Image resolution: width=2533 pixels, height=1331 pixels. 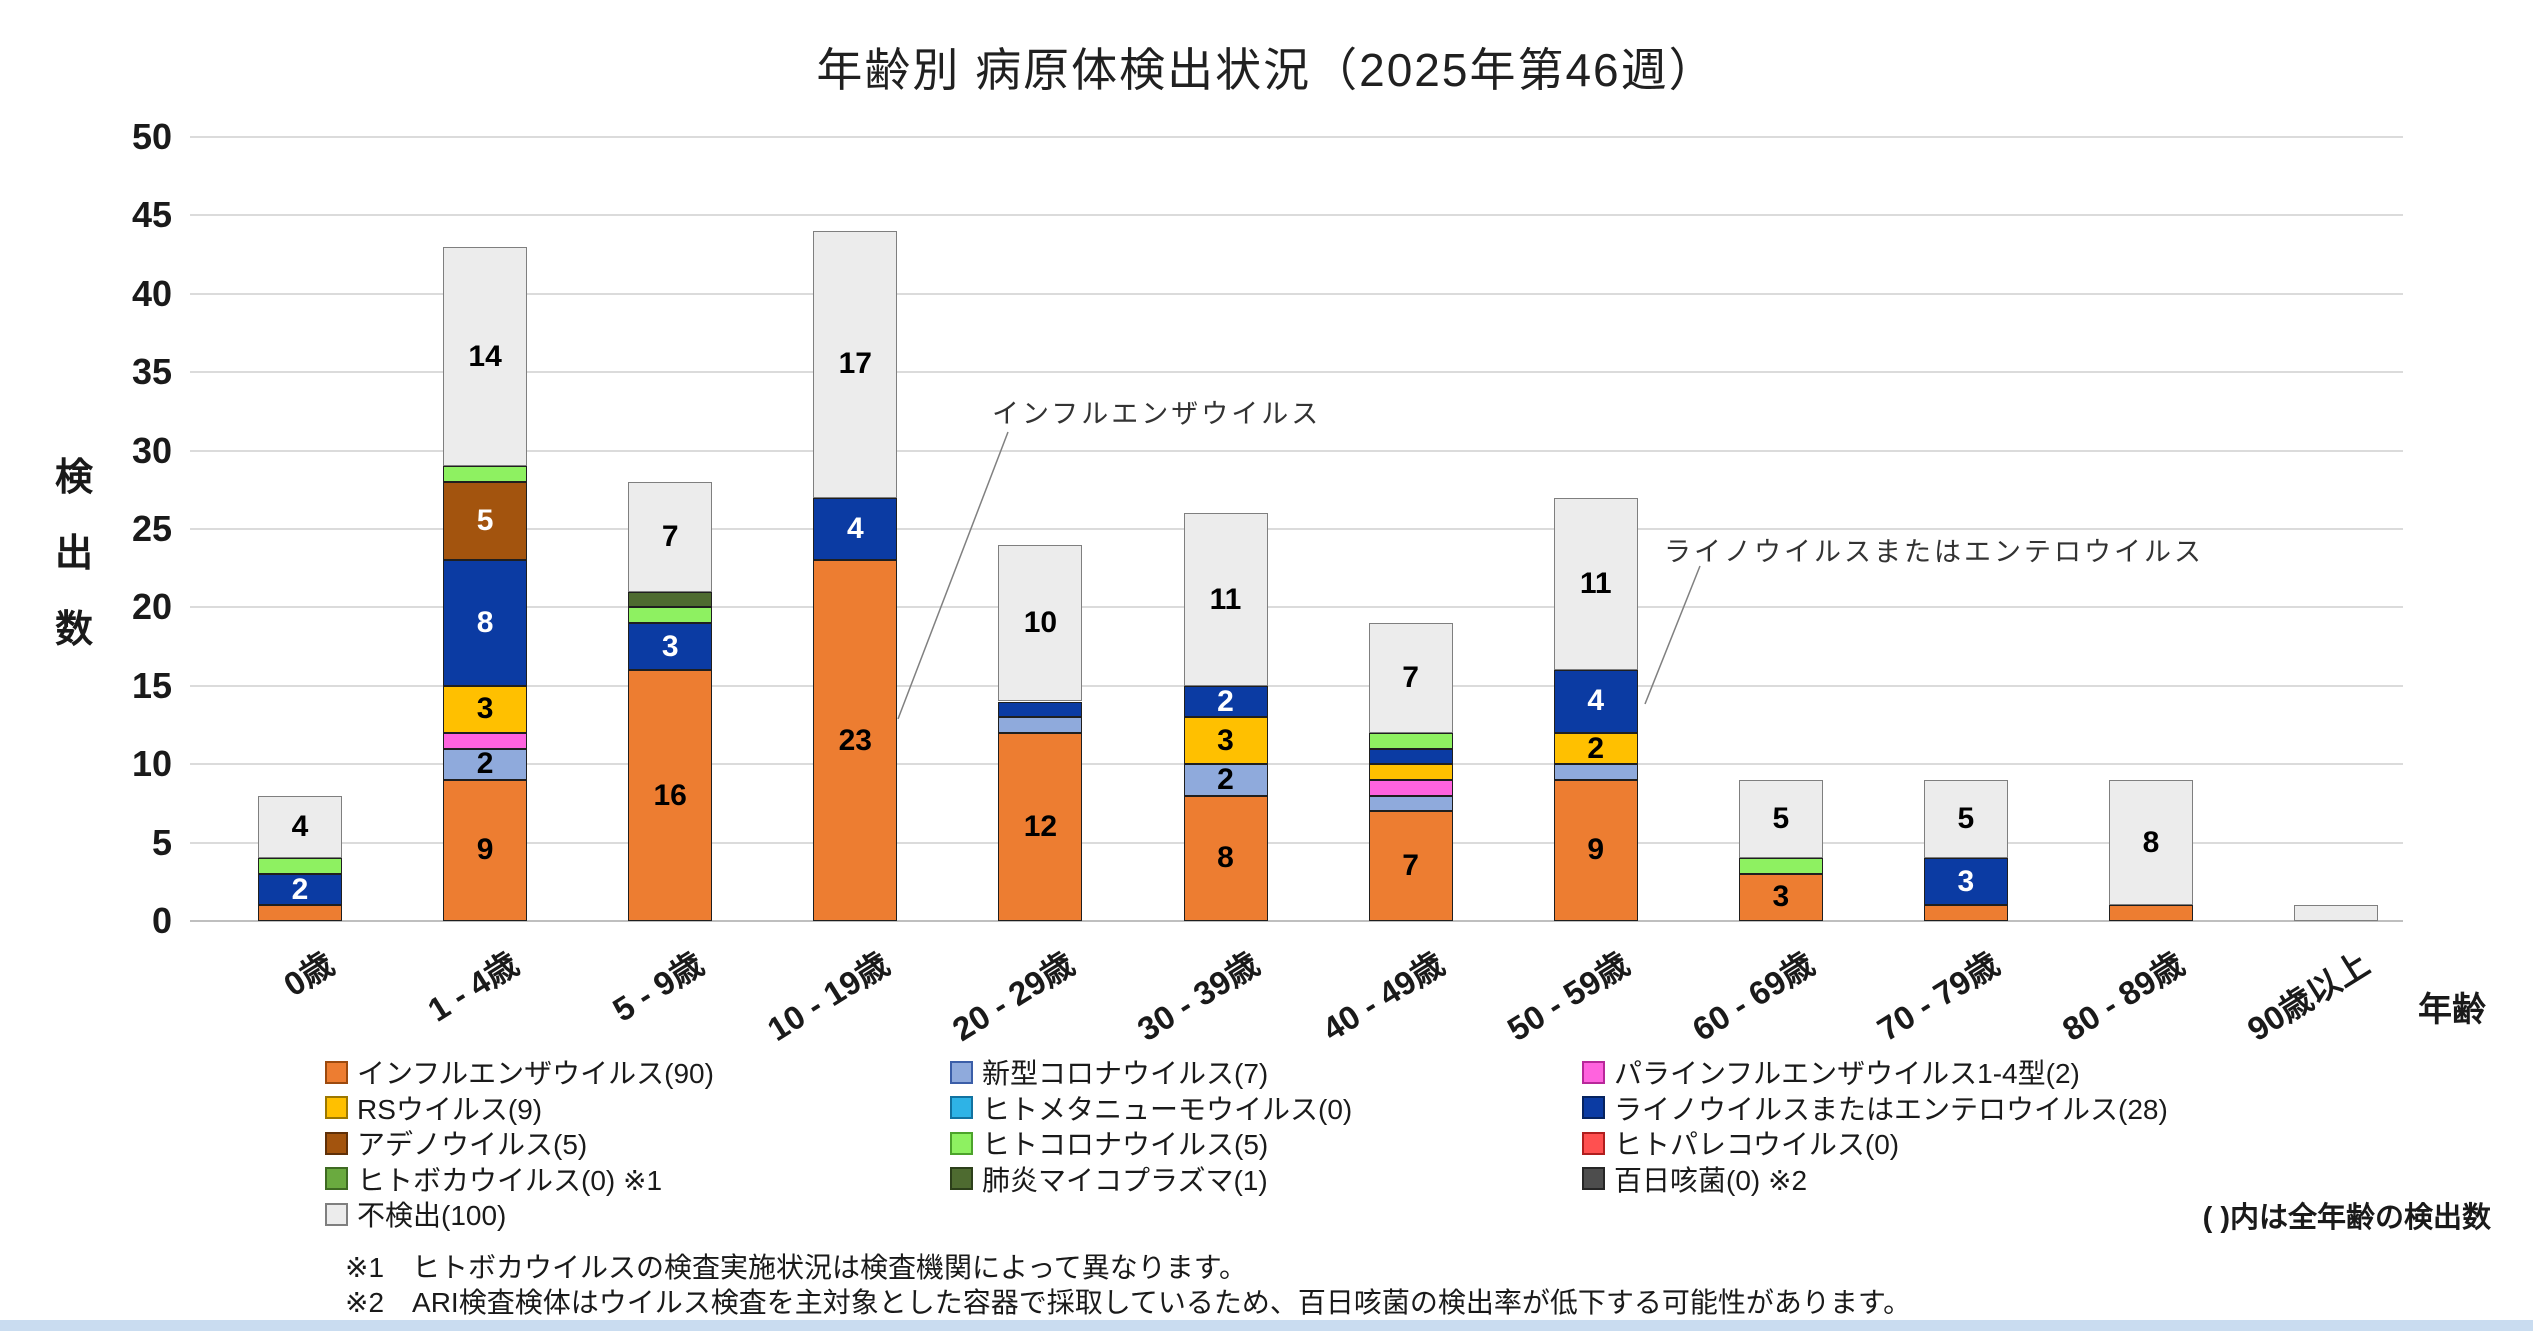 I want to click on x-category-label: 50 - 59歳, so click(x=1568, y=996).